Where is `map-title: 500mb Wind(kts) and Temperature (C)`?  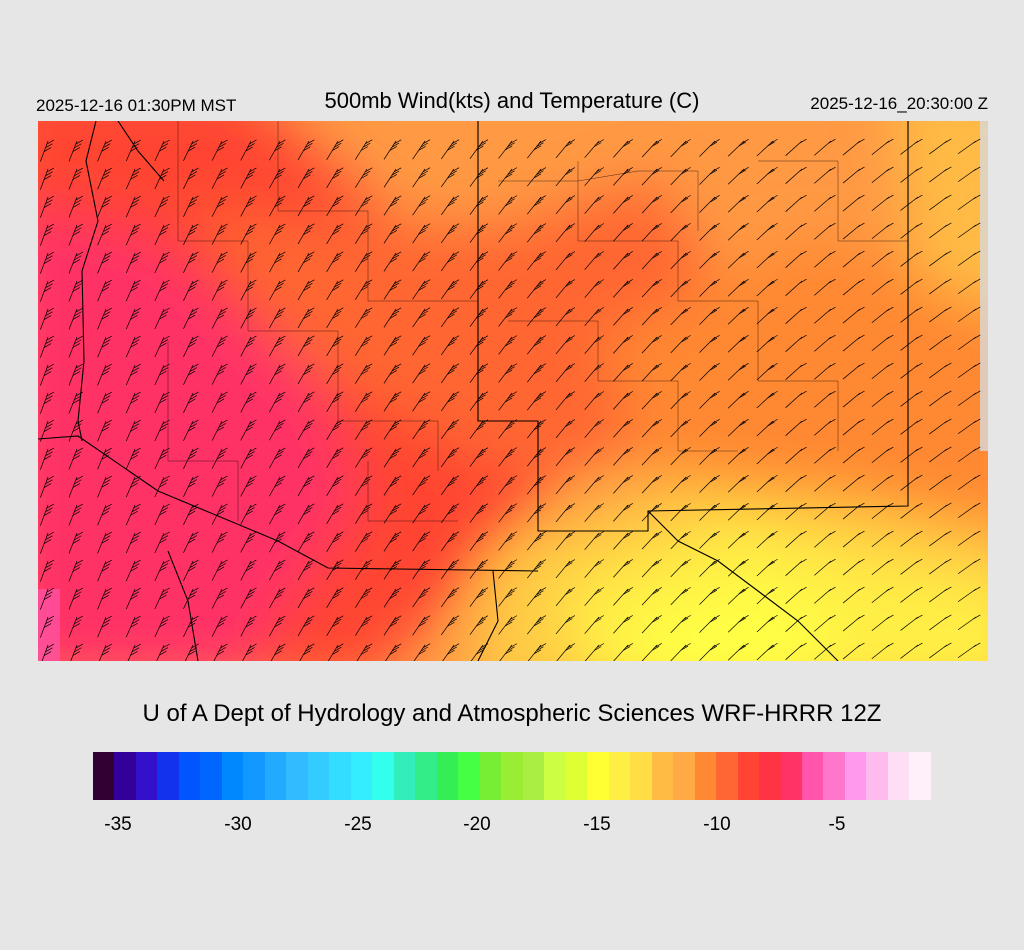
map-title: 500mb Wind(kts) and Temperature (C) is located at coordinates (512, 100).